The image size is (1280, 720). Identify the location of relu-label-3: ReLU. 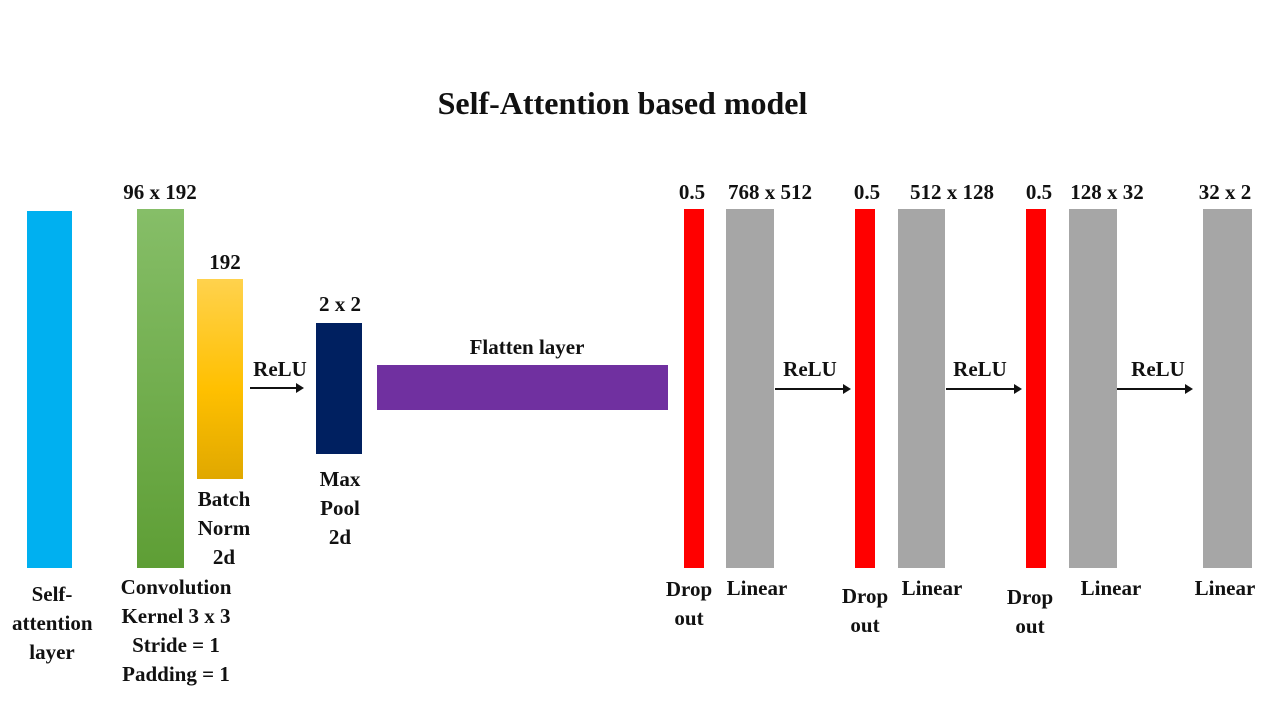
(980, 369).